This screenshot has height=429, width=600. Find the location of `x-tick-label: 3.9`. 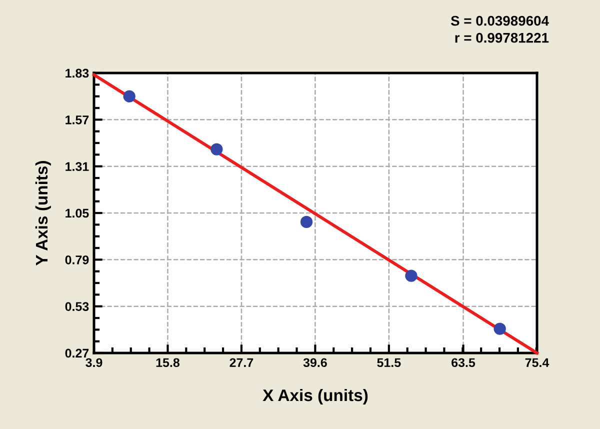

x-tick-label: 3.9 is located at coordinates (94, 363).